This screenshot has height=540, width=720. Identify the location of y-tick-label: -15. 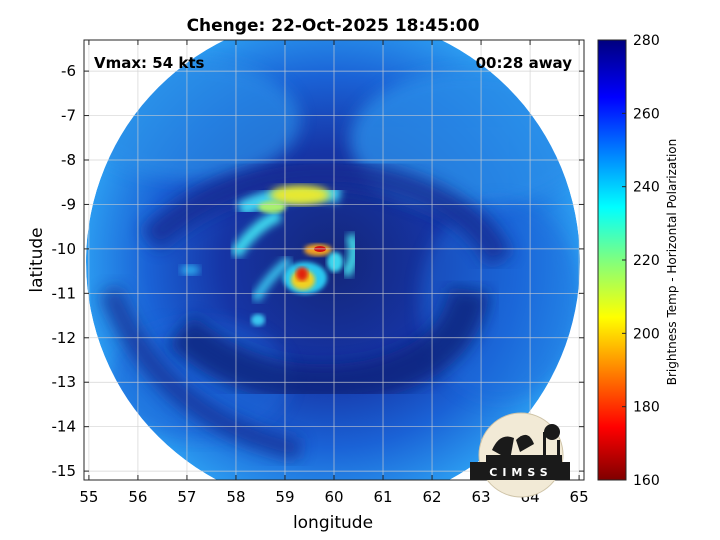
(64, 471).